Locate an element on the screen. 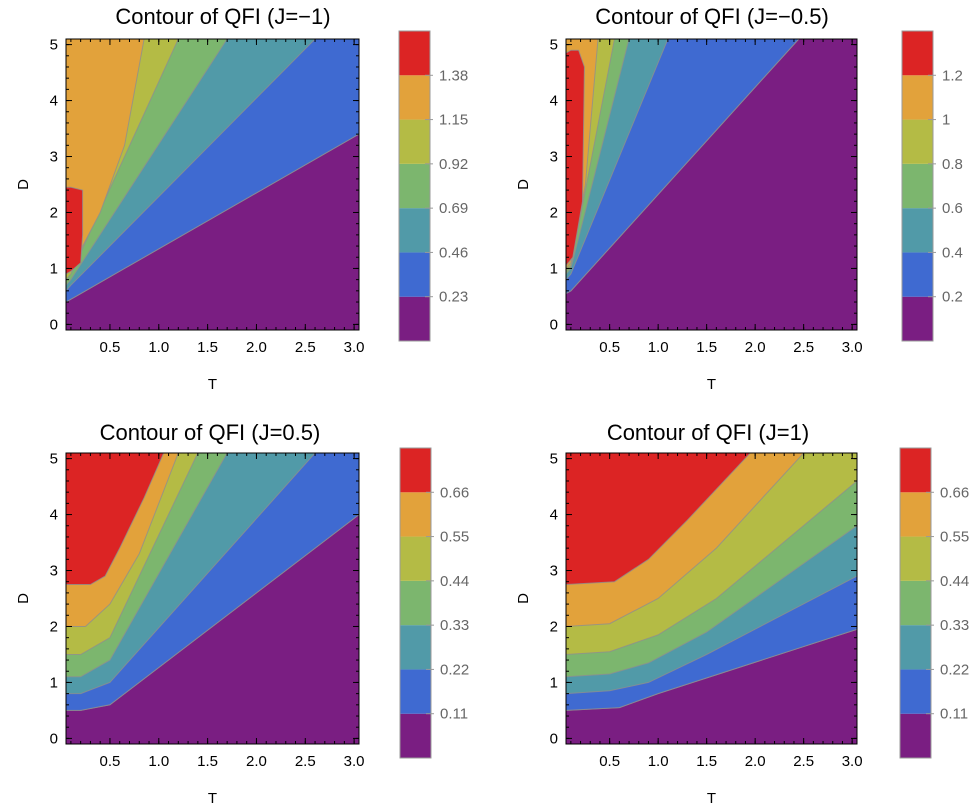 The width and height of the screenshot is (979, 811). colorbar-tick-label: 0.2 is located at coordinates (952, 297).